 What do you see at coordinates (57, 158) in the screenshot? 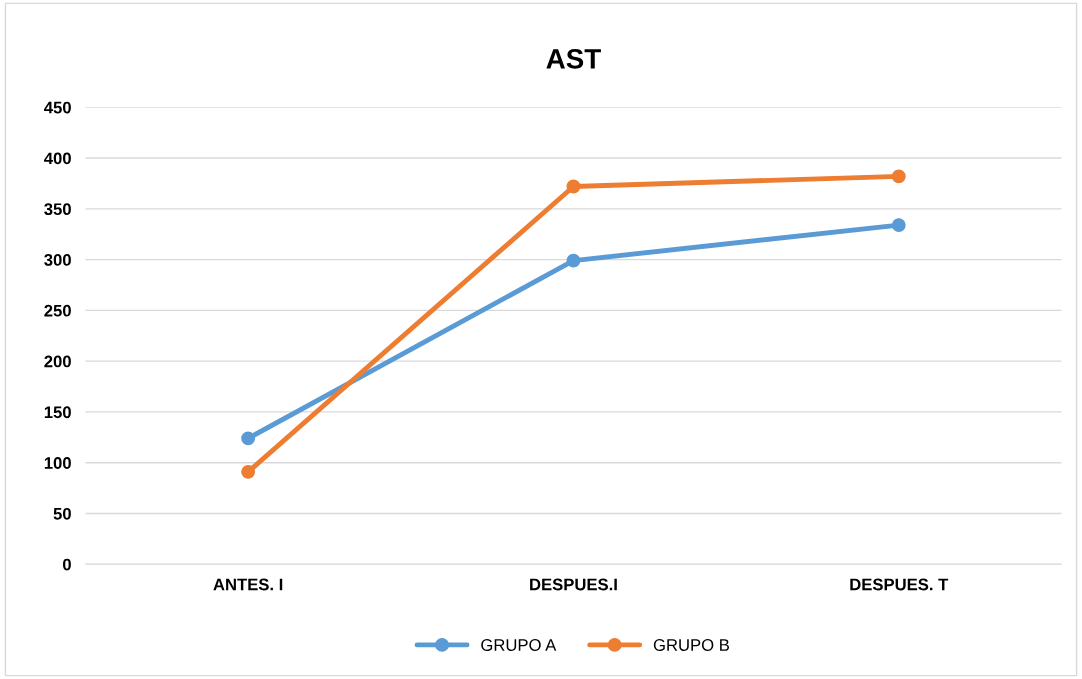
I see `y-tick-label: 400` at bounding box center [57, 158].